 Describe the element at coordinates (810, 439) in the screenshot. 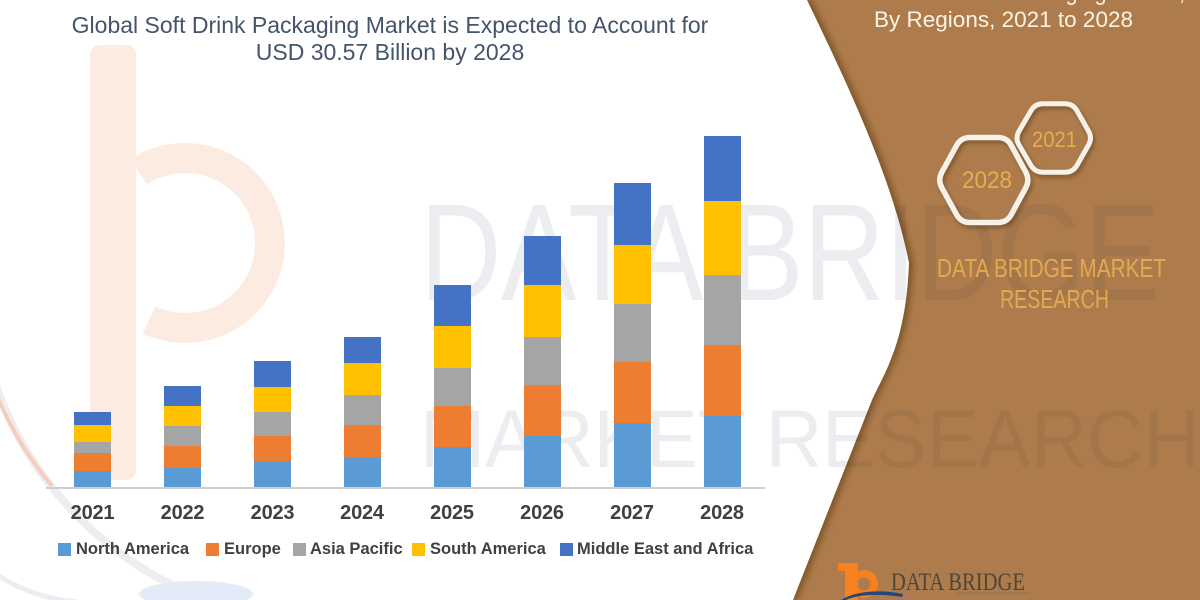

I see `svg-text: MARKET RESEARCH` at that location.